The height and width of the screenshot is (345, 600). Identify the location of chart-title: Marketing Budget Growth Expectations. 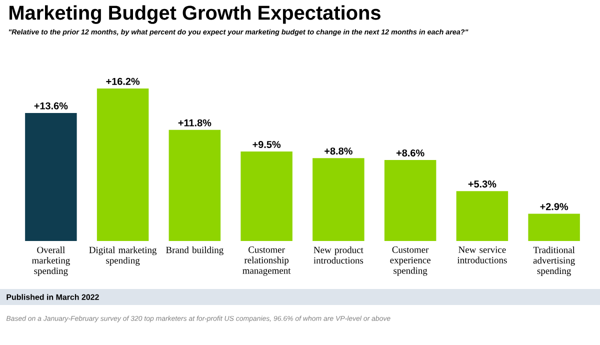
(195, 14).